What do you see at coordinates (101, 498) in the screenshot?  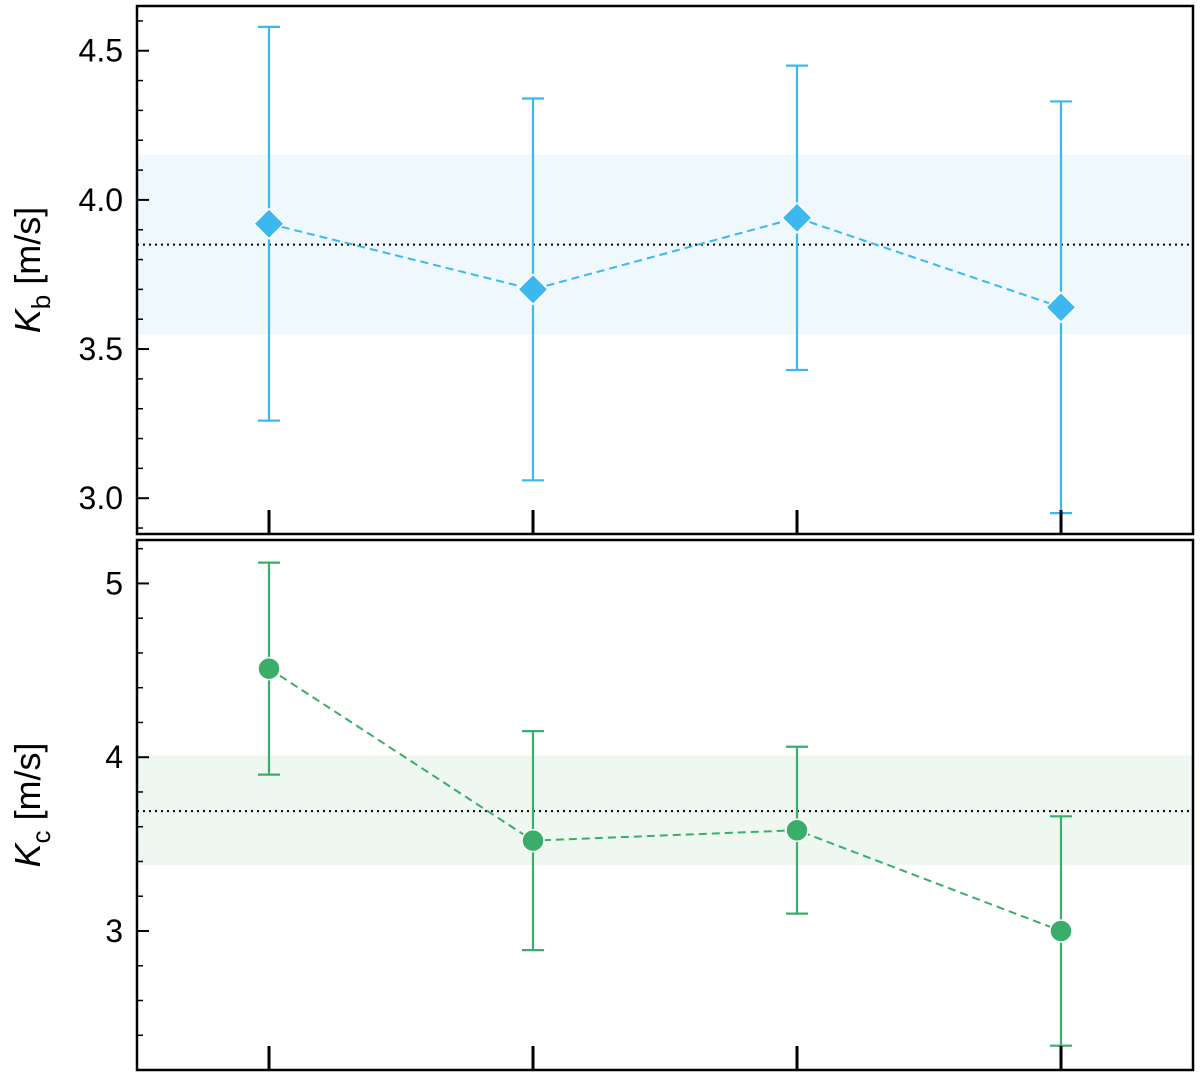 I see `y-tick-label: 3.0` at bounding box center [101, 498].